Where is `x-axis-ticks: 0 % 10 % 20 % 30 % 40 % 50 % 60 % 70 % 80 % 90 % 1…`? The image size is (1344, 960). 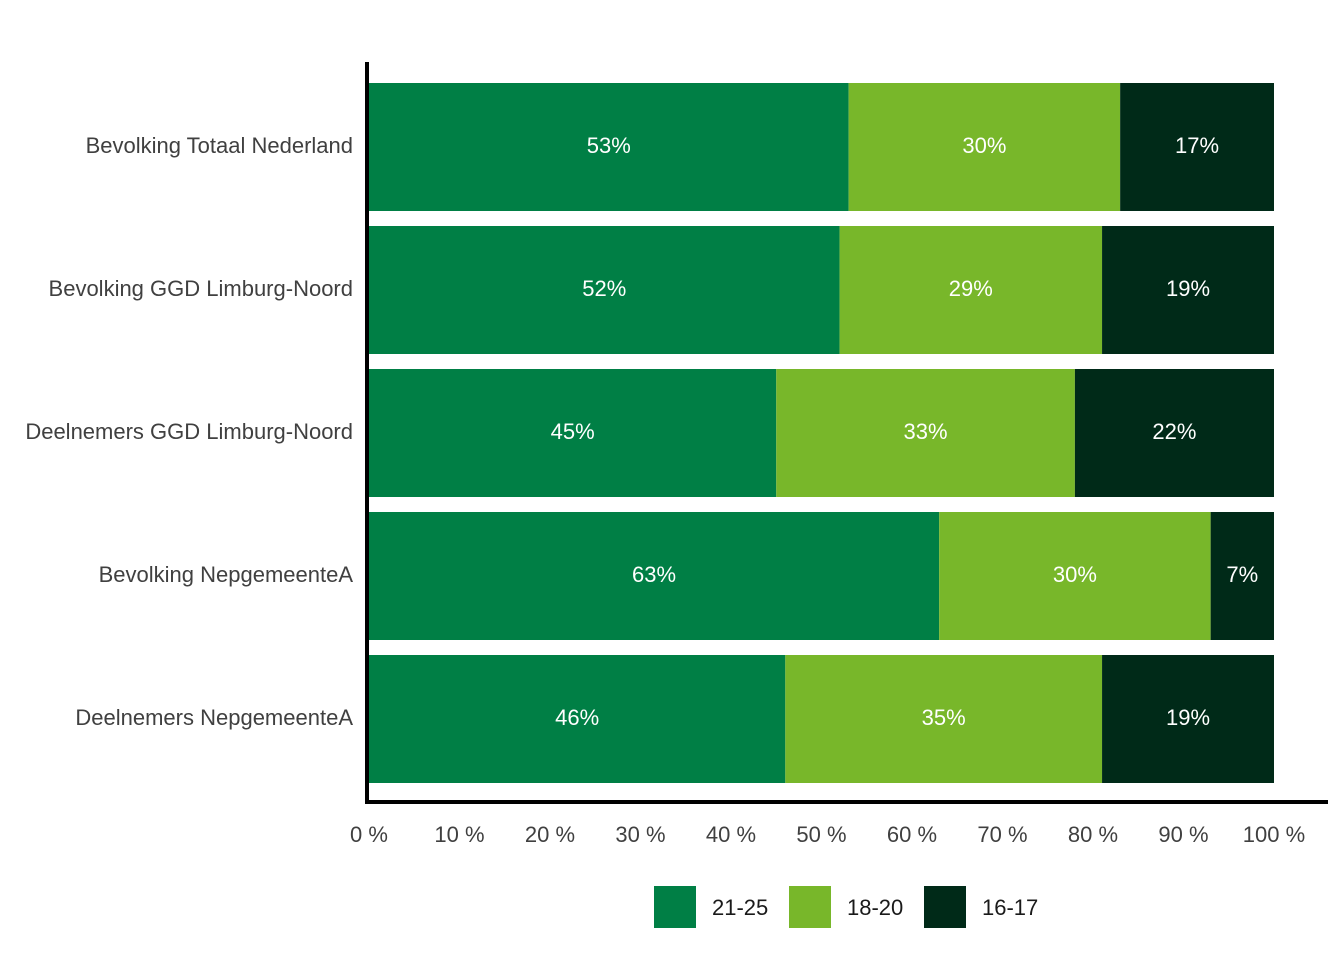 x-axis-ticks: 0 % 10 % 20 % 30 % 40 % 50 % 60 % 70 % 80 % 90 % 1… is located at coordinates (827, 834).